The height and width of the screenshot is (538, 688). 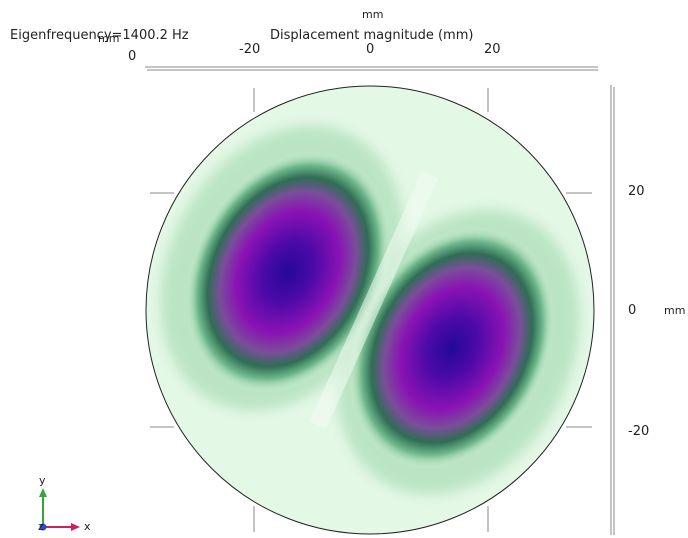 What do you see at coordinates (59, 509) in the screenshot?
I see `axis-triad` at bounding box center [59, 509].